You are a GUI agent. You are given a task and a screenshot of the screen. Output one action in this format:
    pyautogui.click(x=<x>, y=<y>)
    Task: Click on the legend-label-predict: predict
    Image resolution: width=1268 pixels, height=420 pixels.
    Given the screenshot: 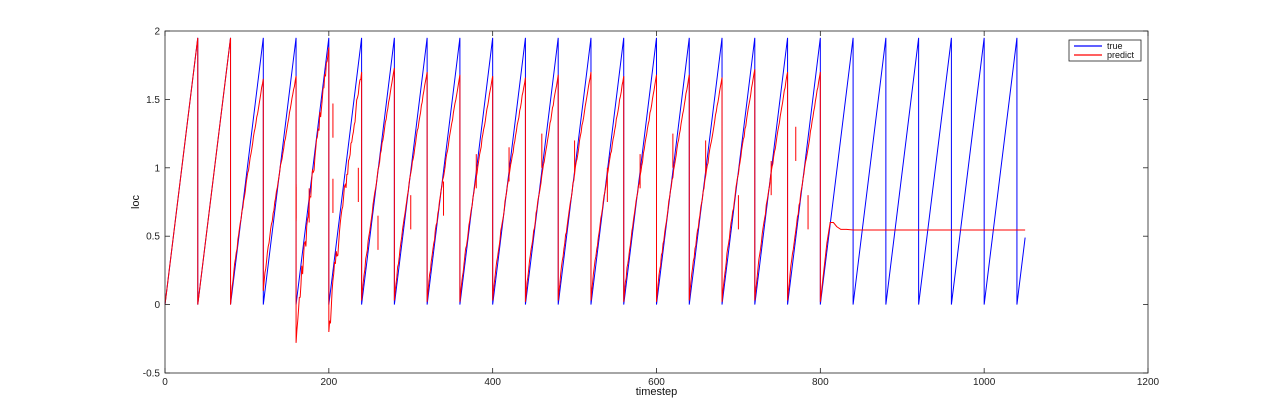 What is the action you would take?
    pyautogui.click(x=1121, y=55)
    